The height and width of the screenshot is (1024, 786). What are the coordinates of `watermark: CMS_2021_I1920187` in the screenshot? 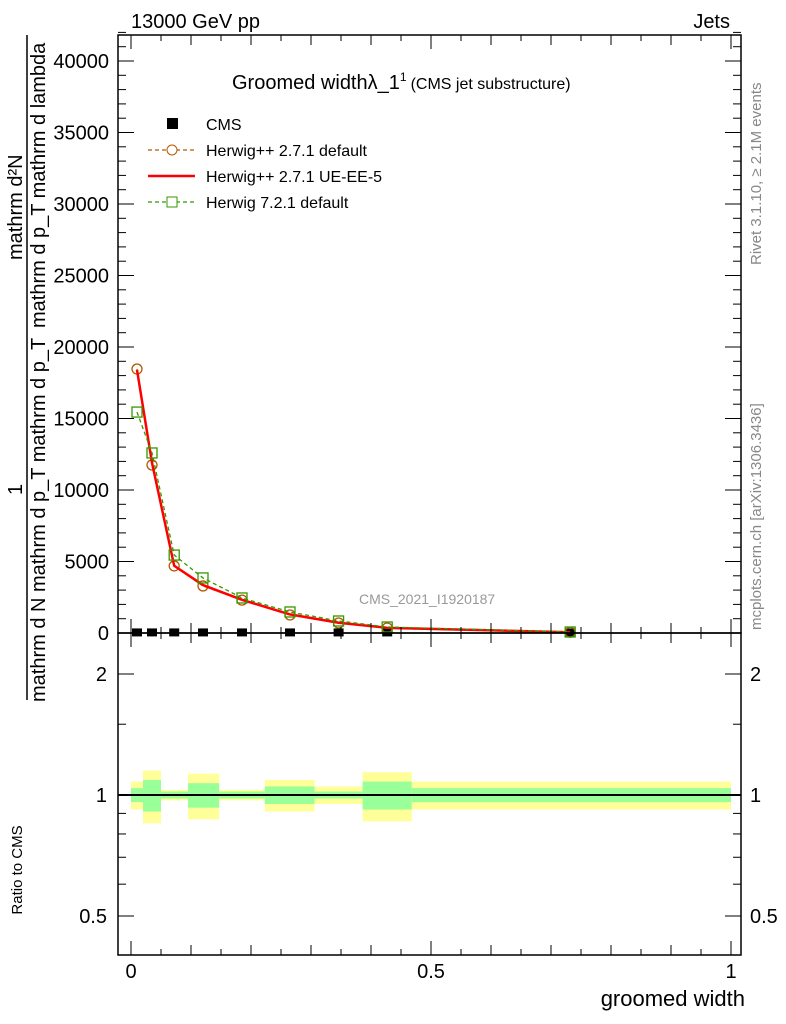 It's located at (427, 599).